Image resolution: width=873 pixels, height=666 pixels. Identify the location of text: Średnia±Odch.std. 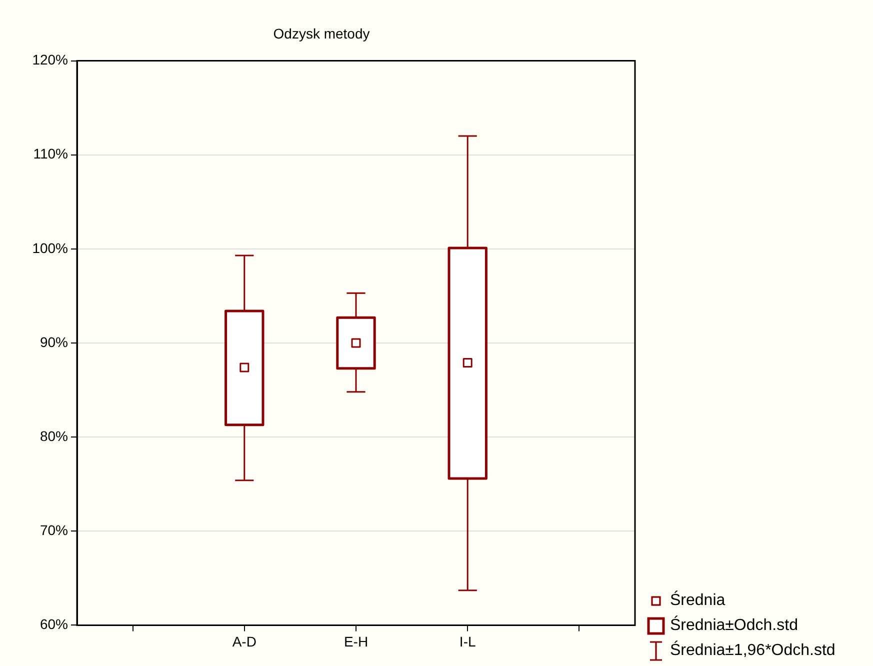
(734, 625).